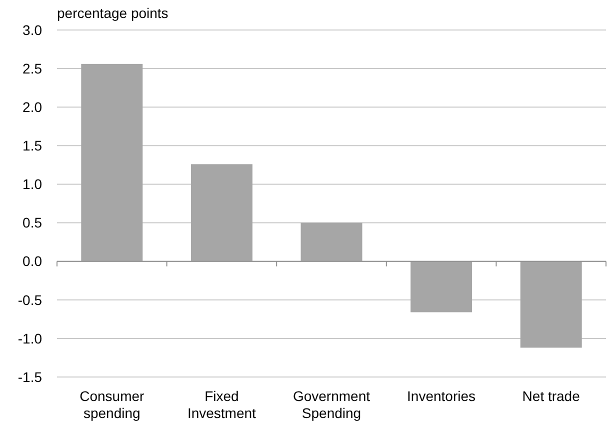 Image resolution: width=612 pixels, height=429 pixels. Describe the element at coordinates (32, 261) in the screenshot. I see `y-tick-label: 0.0` at that location.